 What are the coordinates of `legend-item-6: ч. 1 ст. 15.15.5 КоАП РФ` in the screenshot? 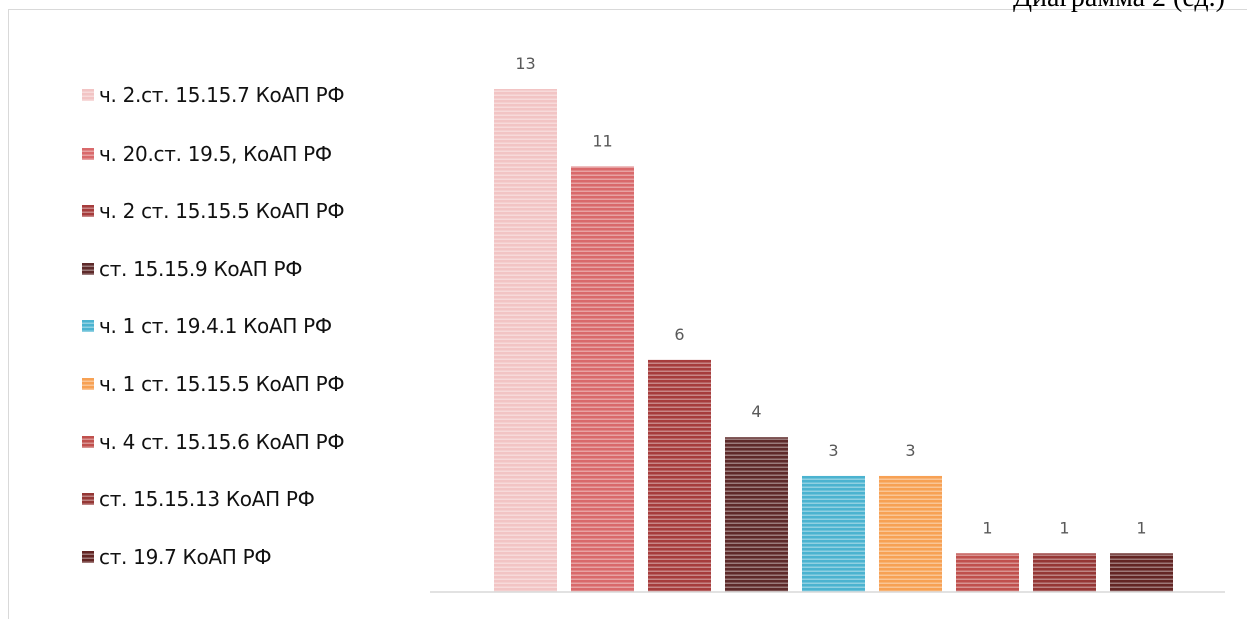 It's located at (213, 384).